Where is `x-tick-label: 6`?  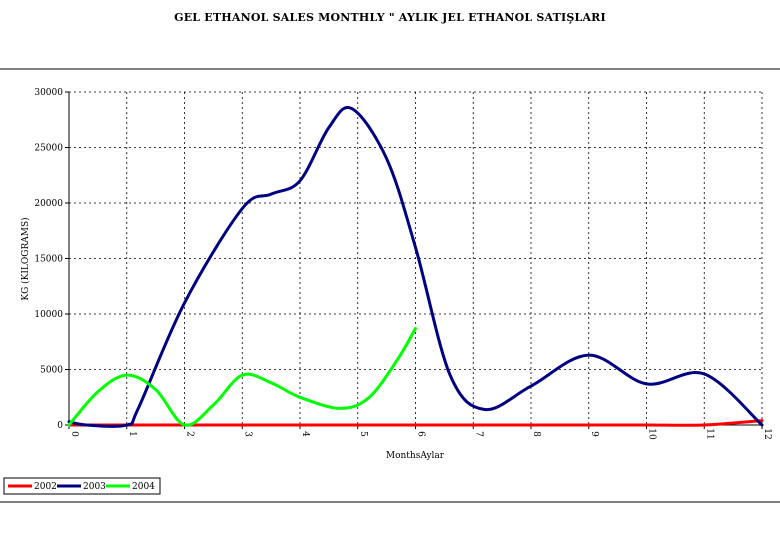 x-tick-label: 6 is located at coordinates (421, 434).